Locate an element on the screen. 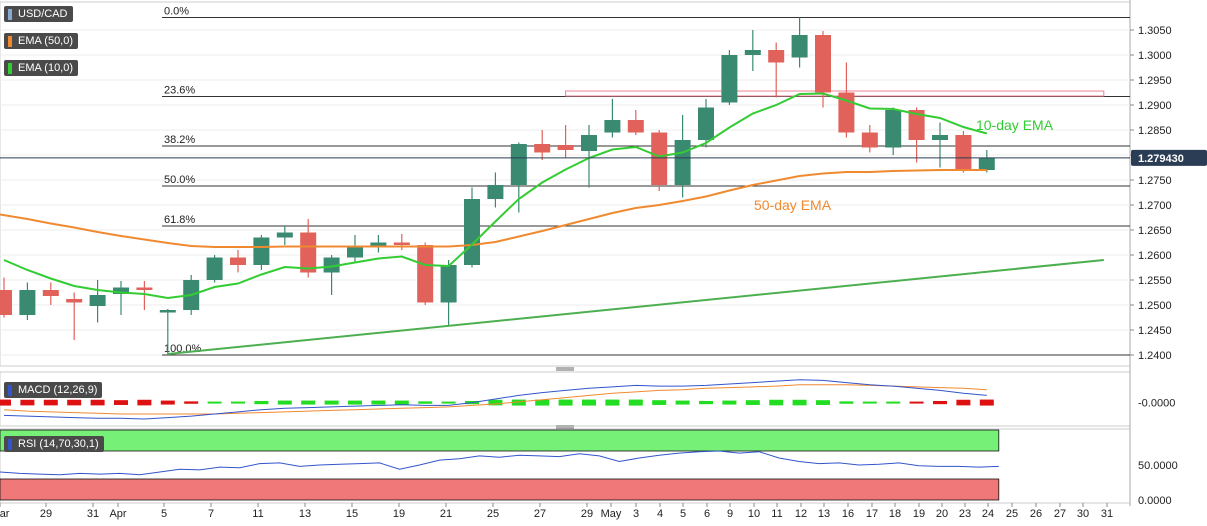 Image resolution: width=1207 pixels, height=526 pixels. date-tick-label: 9 is located at coordinates (730, 514).